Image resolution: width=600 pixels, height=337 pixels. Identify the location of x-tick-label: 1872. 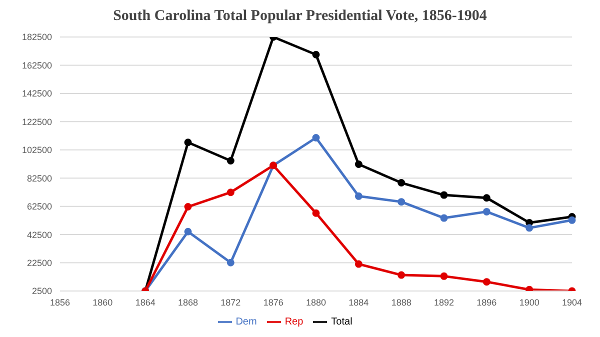
(230, 302).